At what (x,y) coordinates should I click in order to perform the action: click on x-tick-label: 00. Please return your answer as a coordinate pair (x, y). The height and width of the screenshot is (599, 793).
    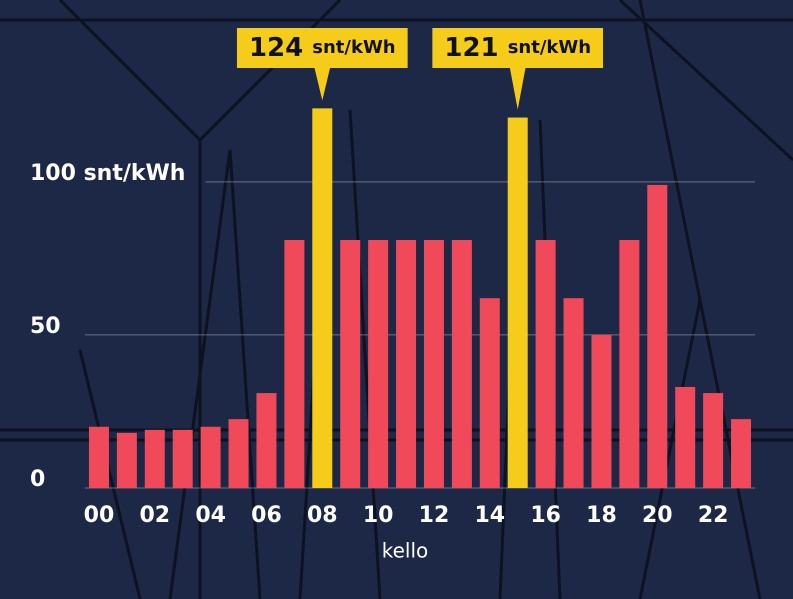
    Looking at the image, I should click on (99, 515).